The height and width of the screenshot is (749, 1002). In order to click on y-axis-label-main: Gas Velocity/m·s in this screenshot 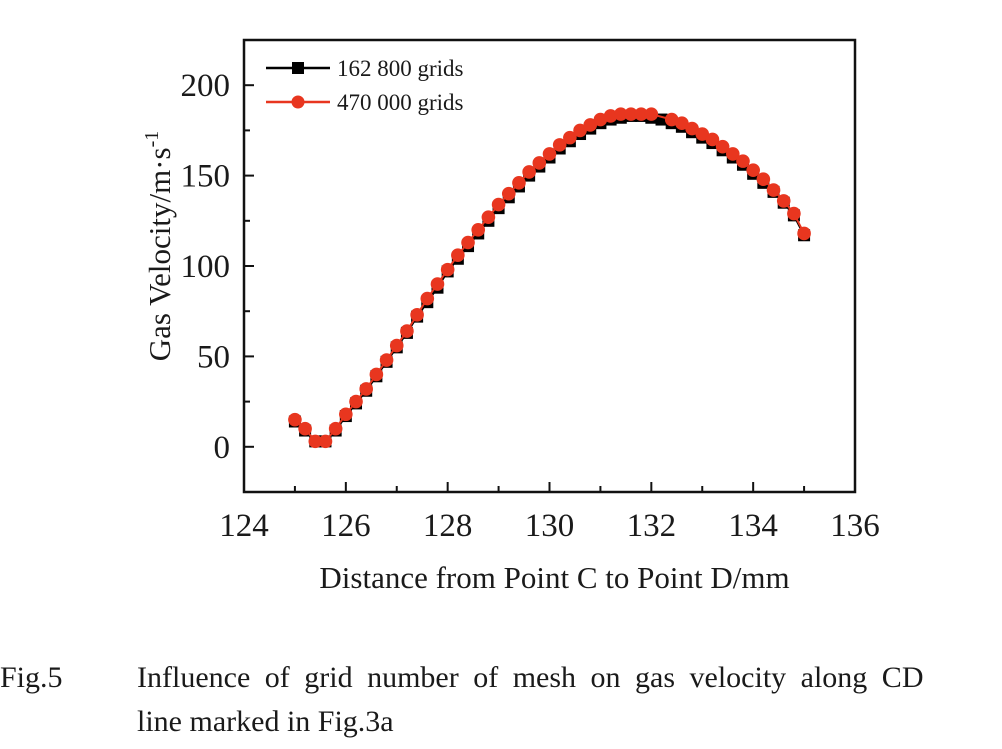, I will do `click(159, 254)`.